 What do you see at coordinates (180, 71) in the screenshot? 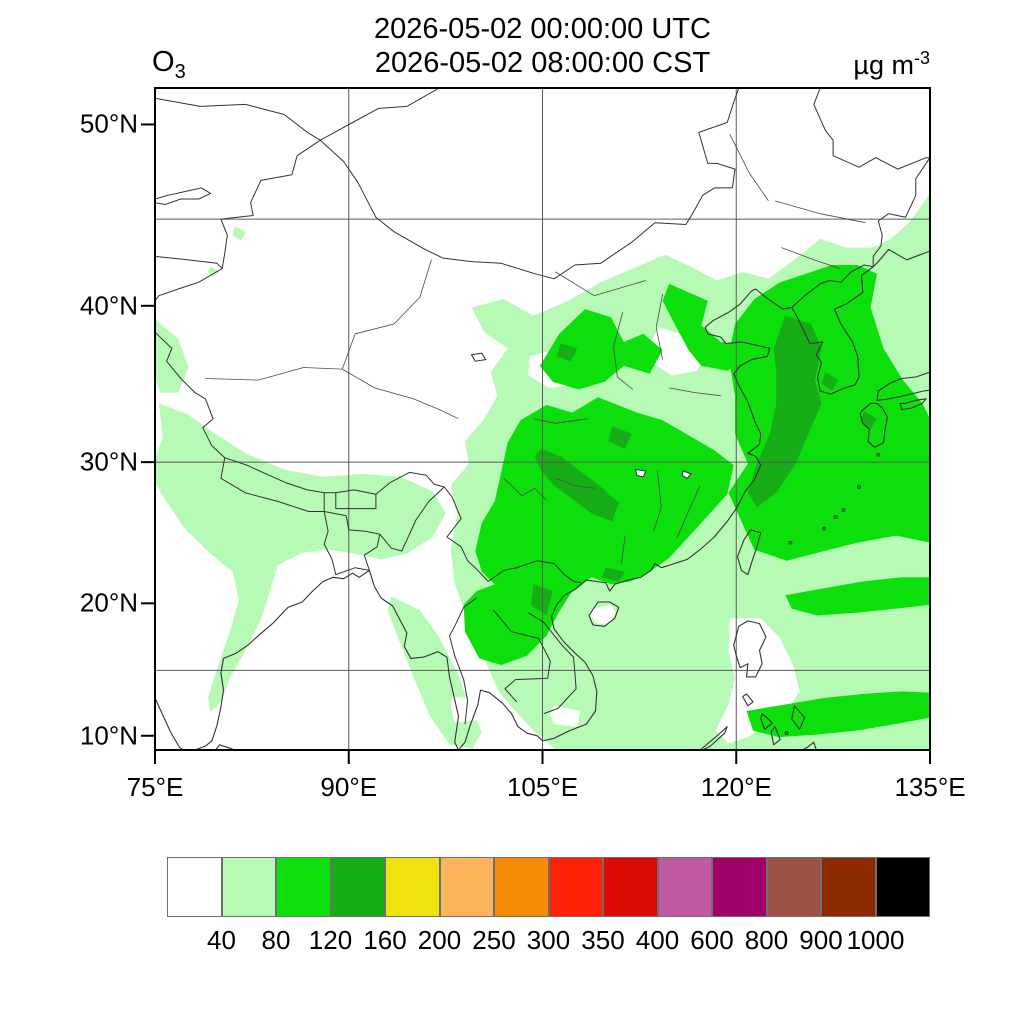
I see `species-subscript: 3` at bounding box center [180, 71].